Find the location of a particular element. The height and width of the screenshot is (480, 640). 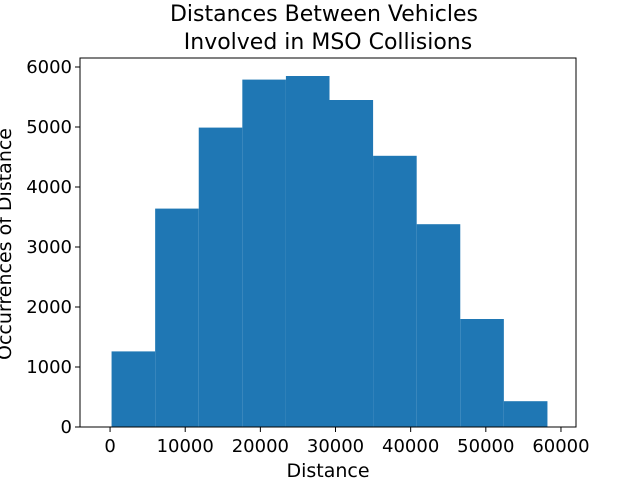

x-tick-label-4: 40000 is located at coordinates (410, 446).